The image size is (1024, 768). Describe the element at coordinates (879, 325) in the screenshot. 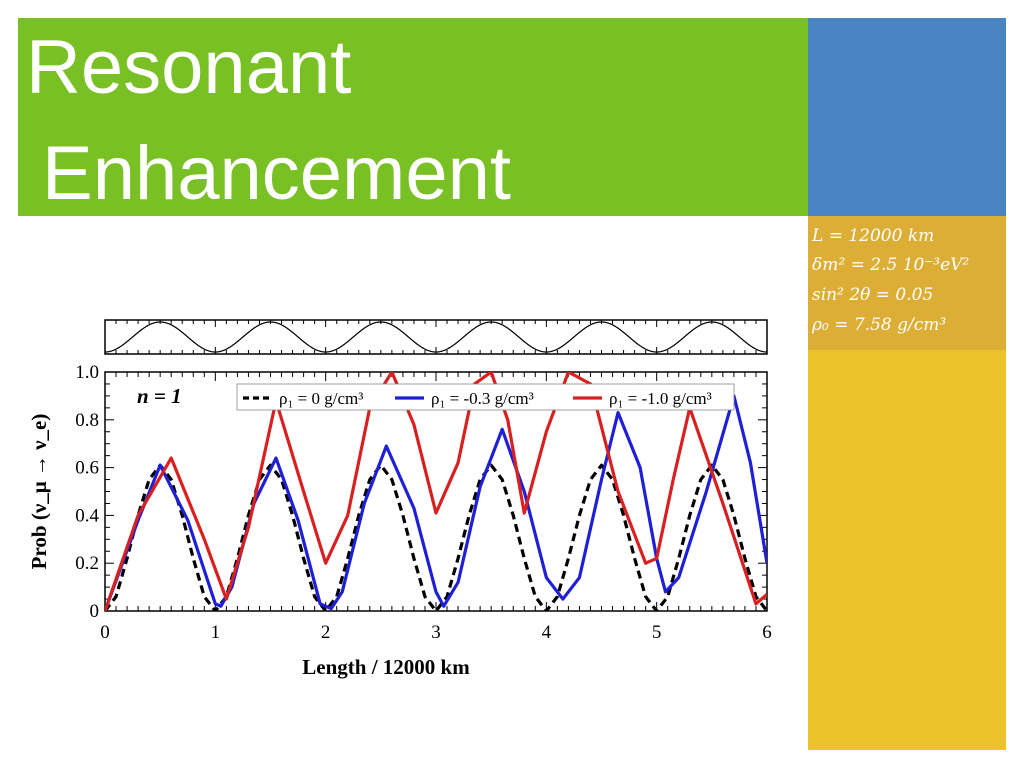

I see `param-density: ρ₀ = 7.58 g/cm³` at that location.